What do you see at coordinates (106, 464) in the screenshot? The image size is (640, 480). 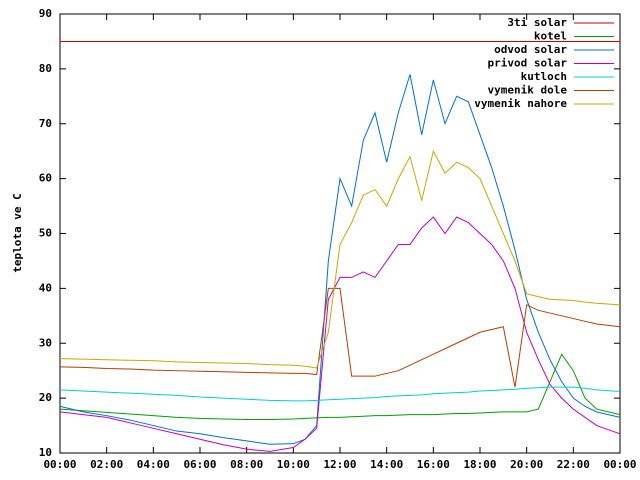 I see `x-tick-label: 02:00` at bounding box center [106, 464].